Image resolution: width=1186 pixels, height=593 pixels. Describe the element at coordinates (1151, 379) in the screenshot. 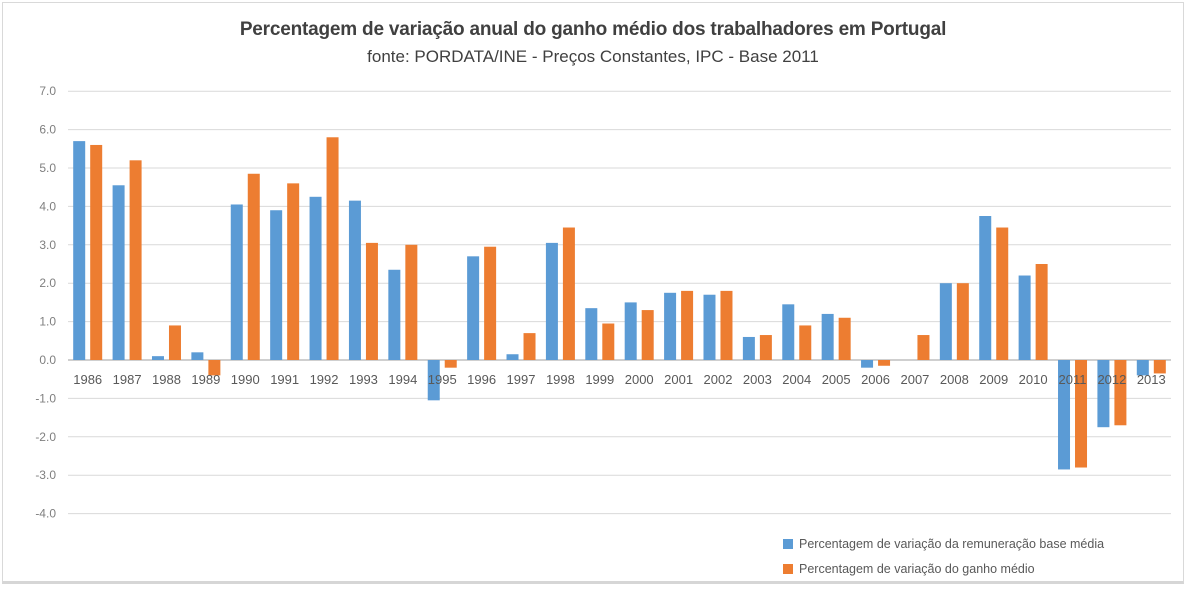

I see `x-tick-label: 2013` at that location.